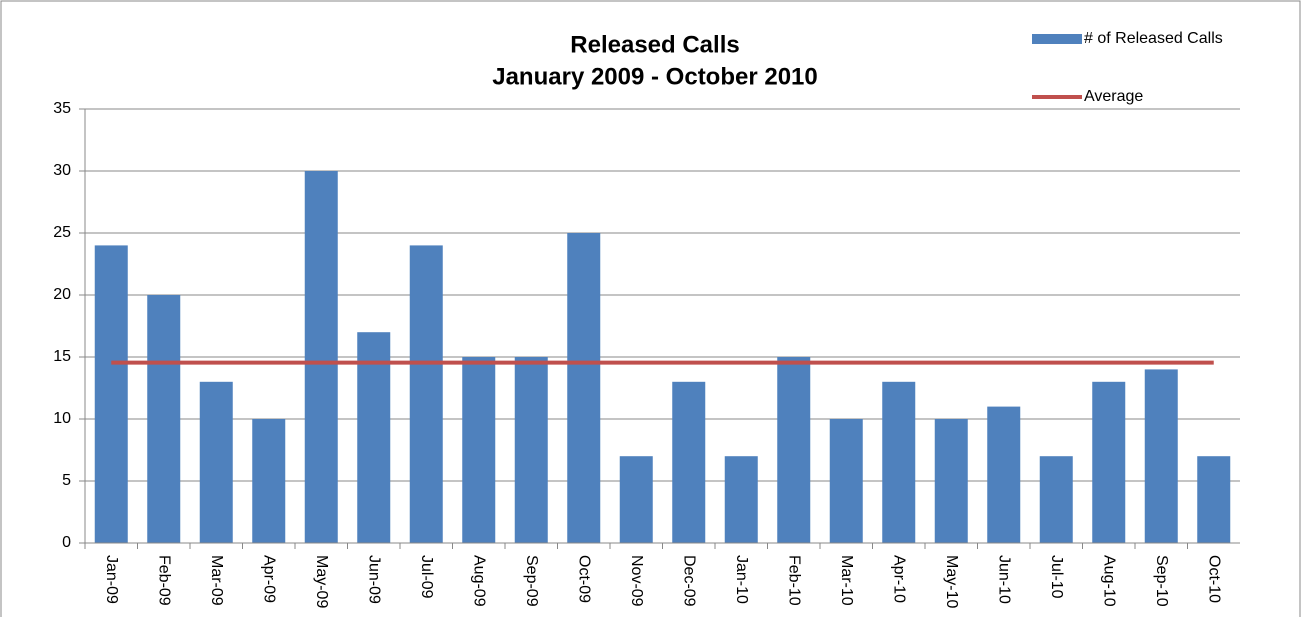 The image size is (1302, 617). What do you see at coordinates (374, 579) in the screenshot?
I see `x-tick-label: Jun-09` at bounding box center [374, 579].